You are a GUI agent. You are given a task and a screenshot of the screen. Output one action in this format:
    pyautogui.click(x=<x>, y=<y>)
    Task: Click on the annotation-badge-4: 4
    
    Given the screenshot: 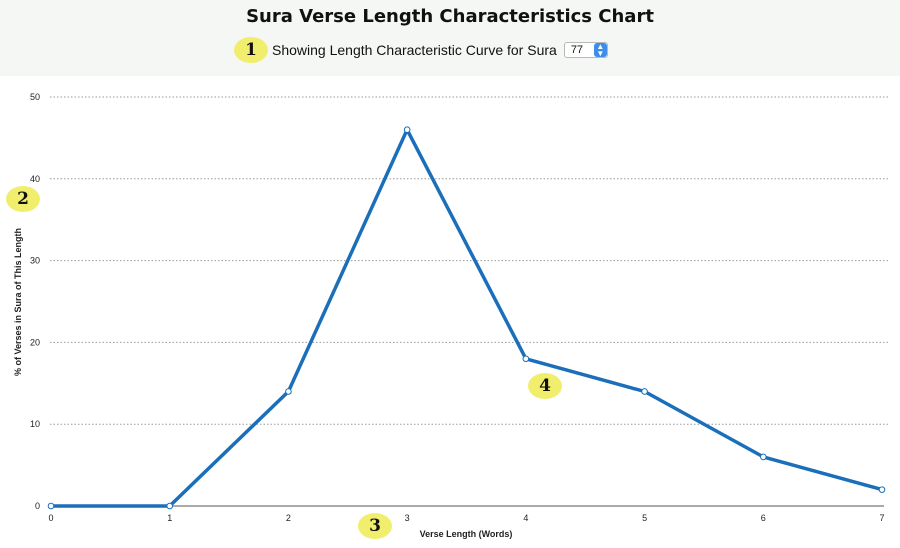 What is the action you would take?
    pyautogui.click(x=545, y=386)
    